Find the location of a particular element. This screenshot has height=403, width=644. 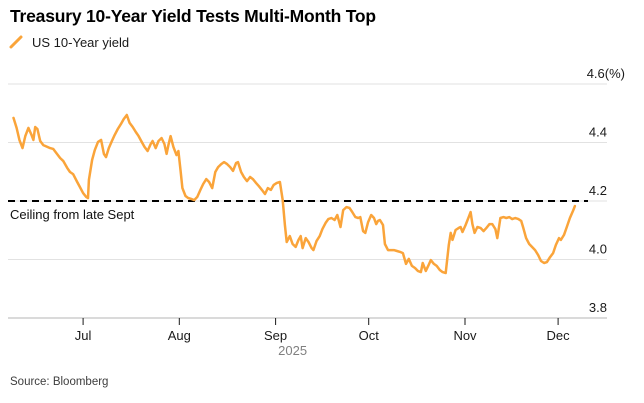

x-tick-label: Oct is located at coordinates (369, 335).